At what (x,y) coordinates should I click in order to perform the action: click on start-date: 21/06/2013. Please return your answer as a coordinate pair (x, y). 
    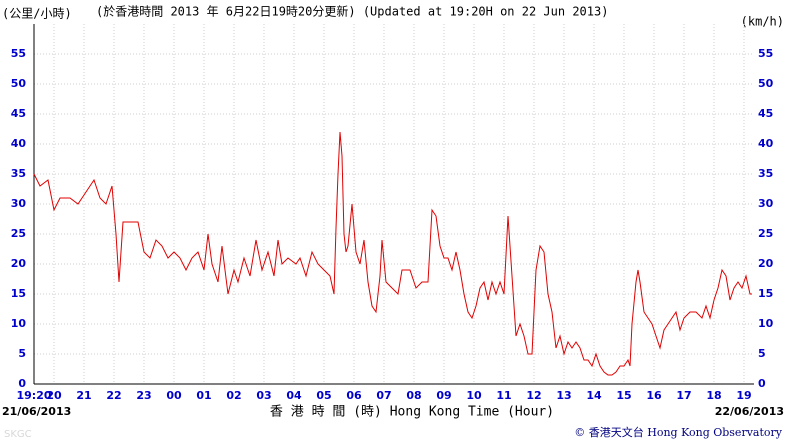
    Looking at the image, I should click on (36, 411).